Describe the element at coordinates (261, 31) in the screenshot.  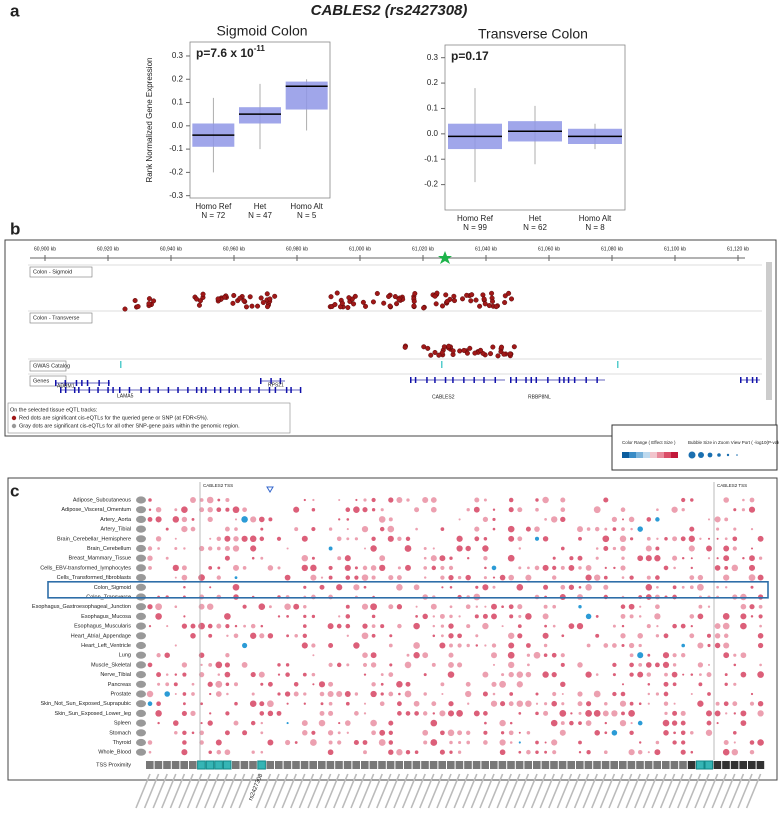
I see `chart-title: Sigmoid Colon` at that location.